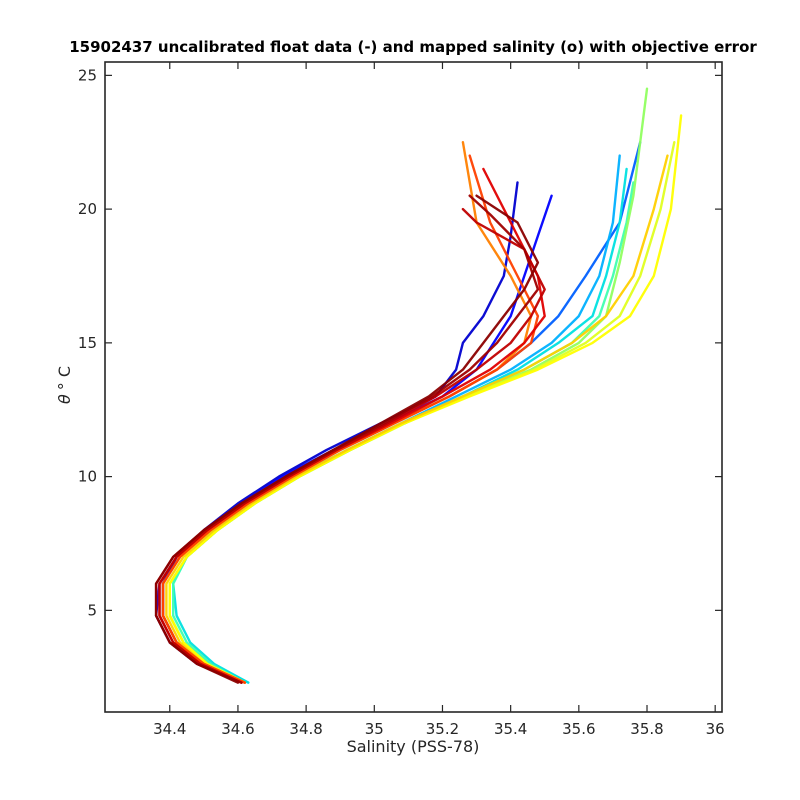 The width and height of the screenshot is (800, 800). What do you see at coordinates (92, 610) in the screenshot?
I see `y-tick-label-0: 5` at bounding box center [92, 610].